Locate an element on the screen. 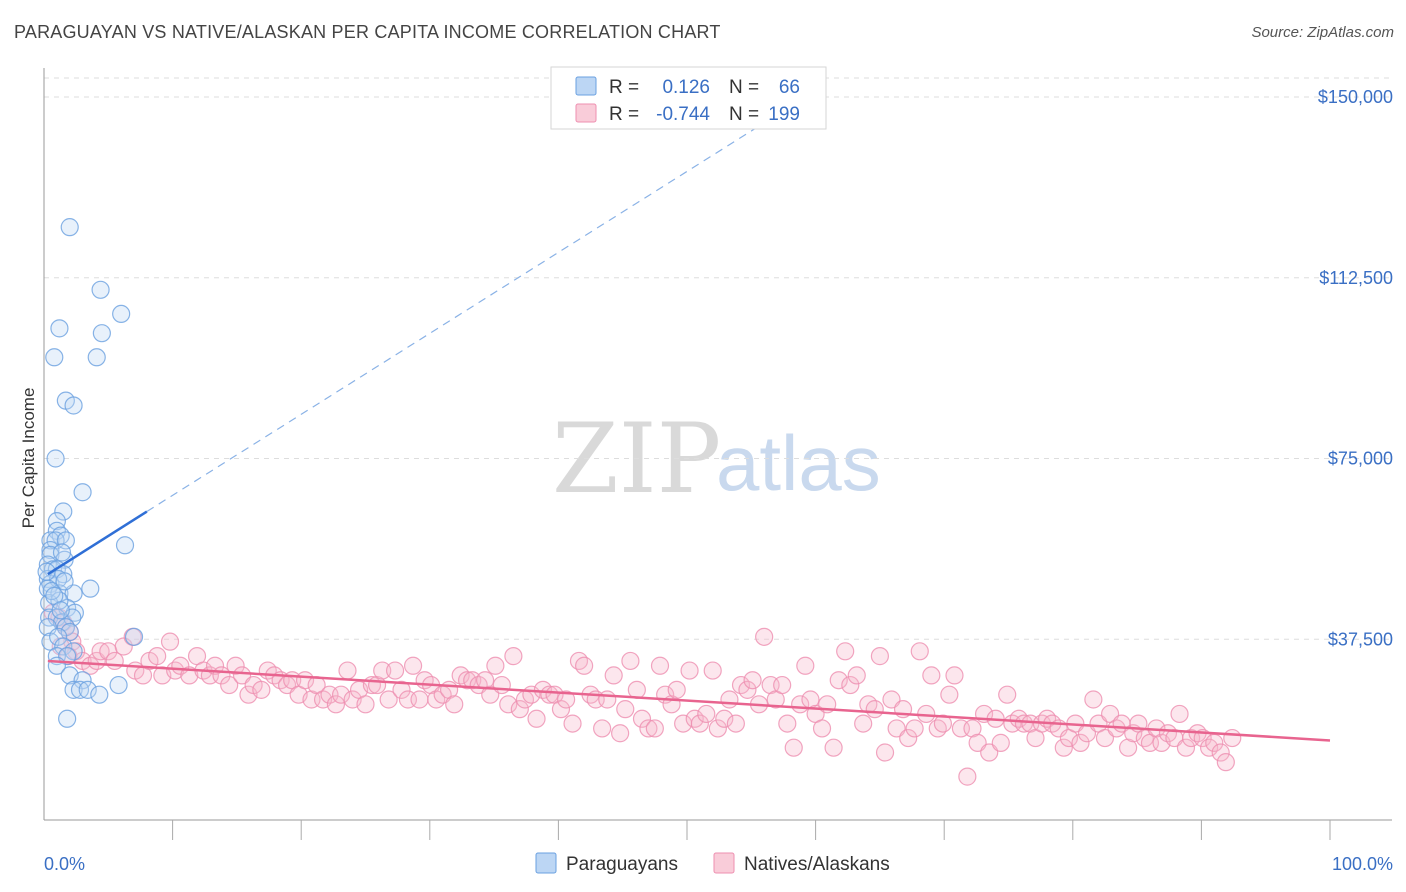 The image size is (1406, 892). natives-trend-line is located at coordinates (689, 700).